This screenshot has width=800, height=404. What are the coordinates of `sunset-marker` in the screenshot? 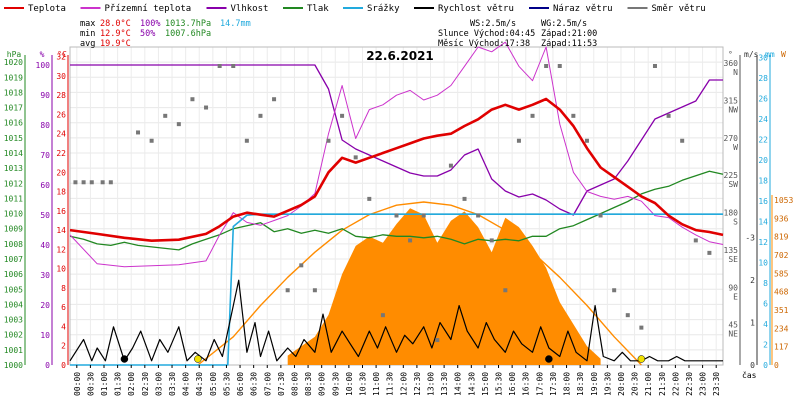 It's located at (641, 359).